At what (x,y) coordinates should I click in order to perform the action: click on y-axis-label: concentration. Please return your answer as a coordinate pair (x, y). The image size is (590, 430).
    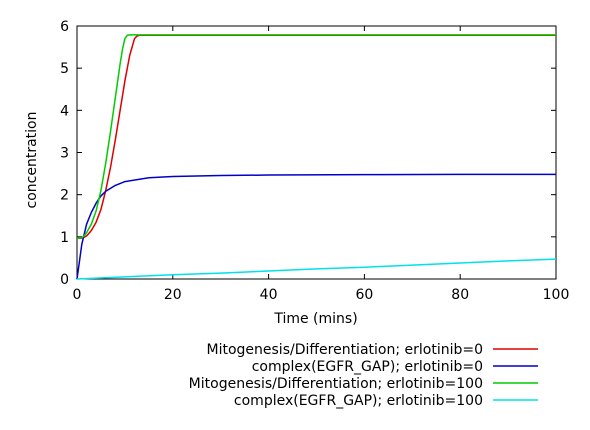
    Looking at the image, I should click on (32, 160).